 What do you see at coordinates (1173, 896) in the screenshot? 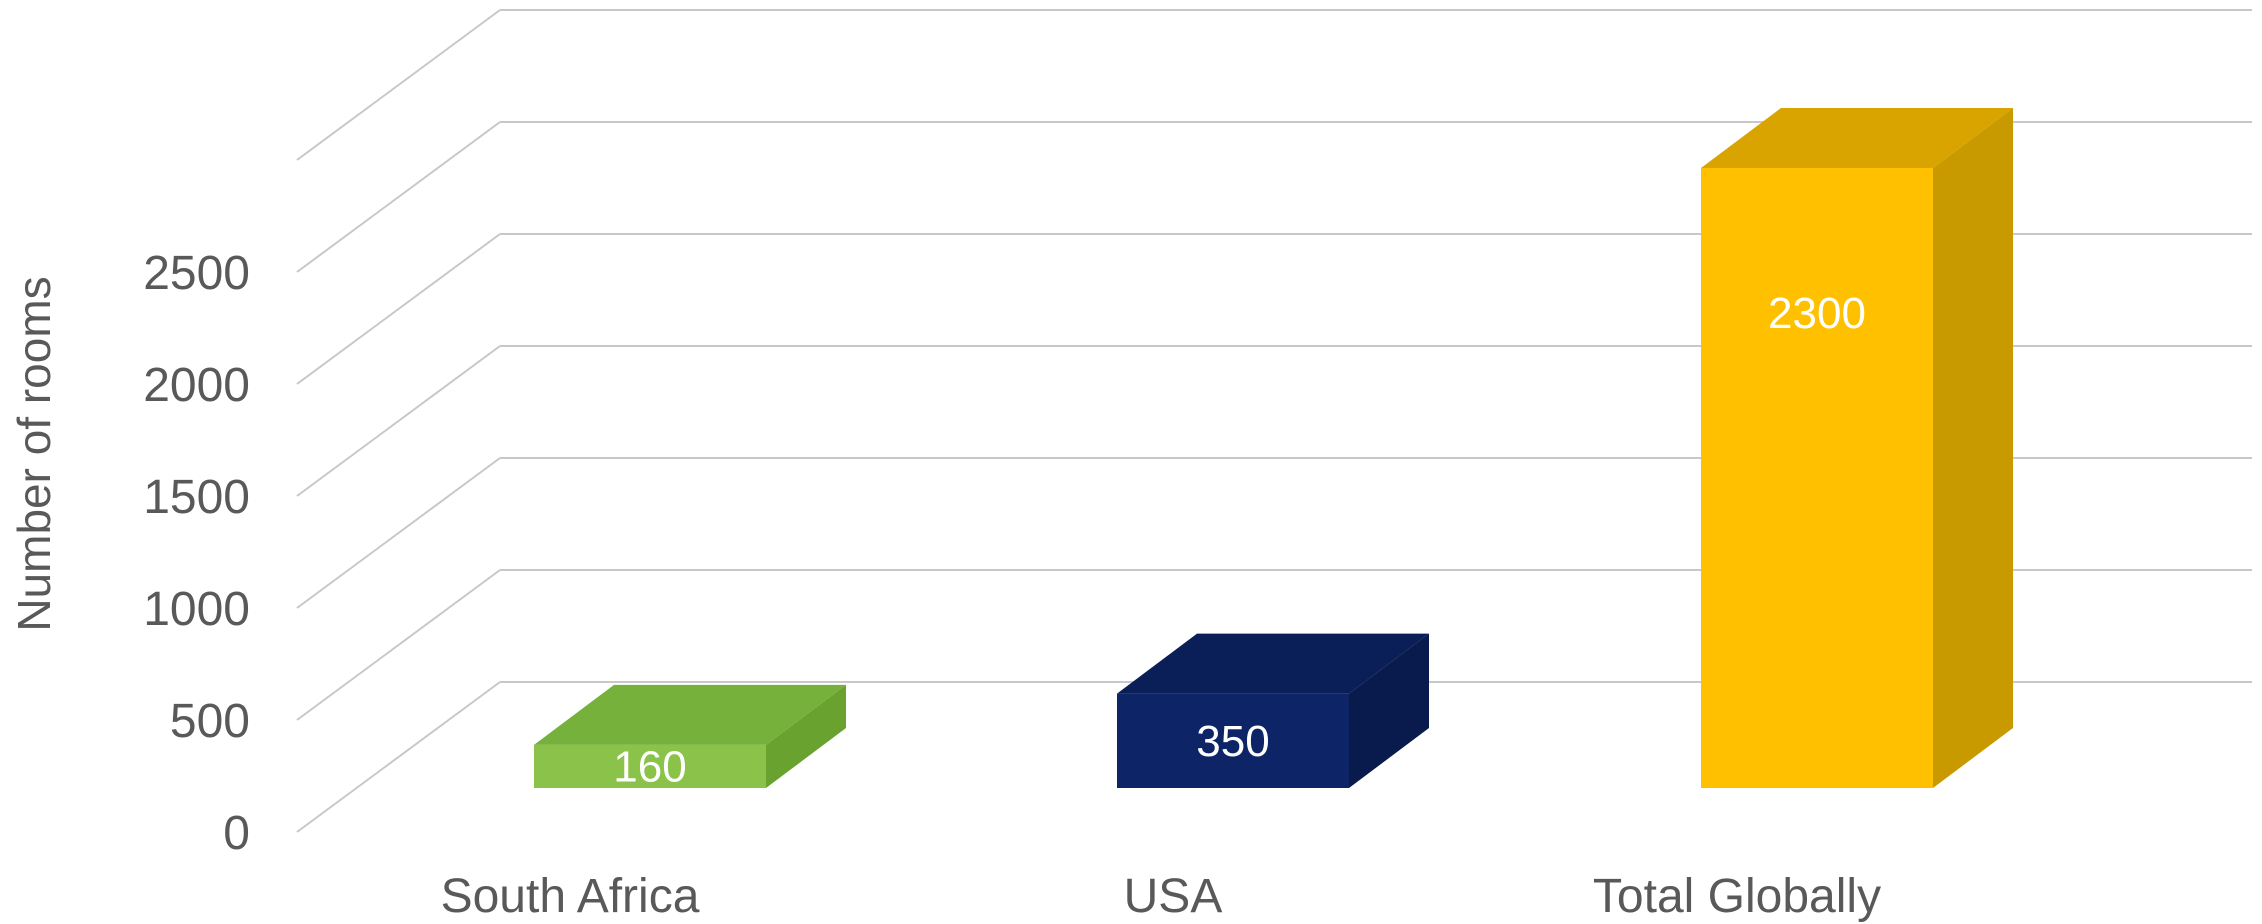
I see `category-label: USA` at bounding box center [1173, 896].